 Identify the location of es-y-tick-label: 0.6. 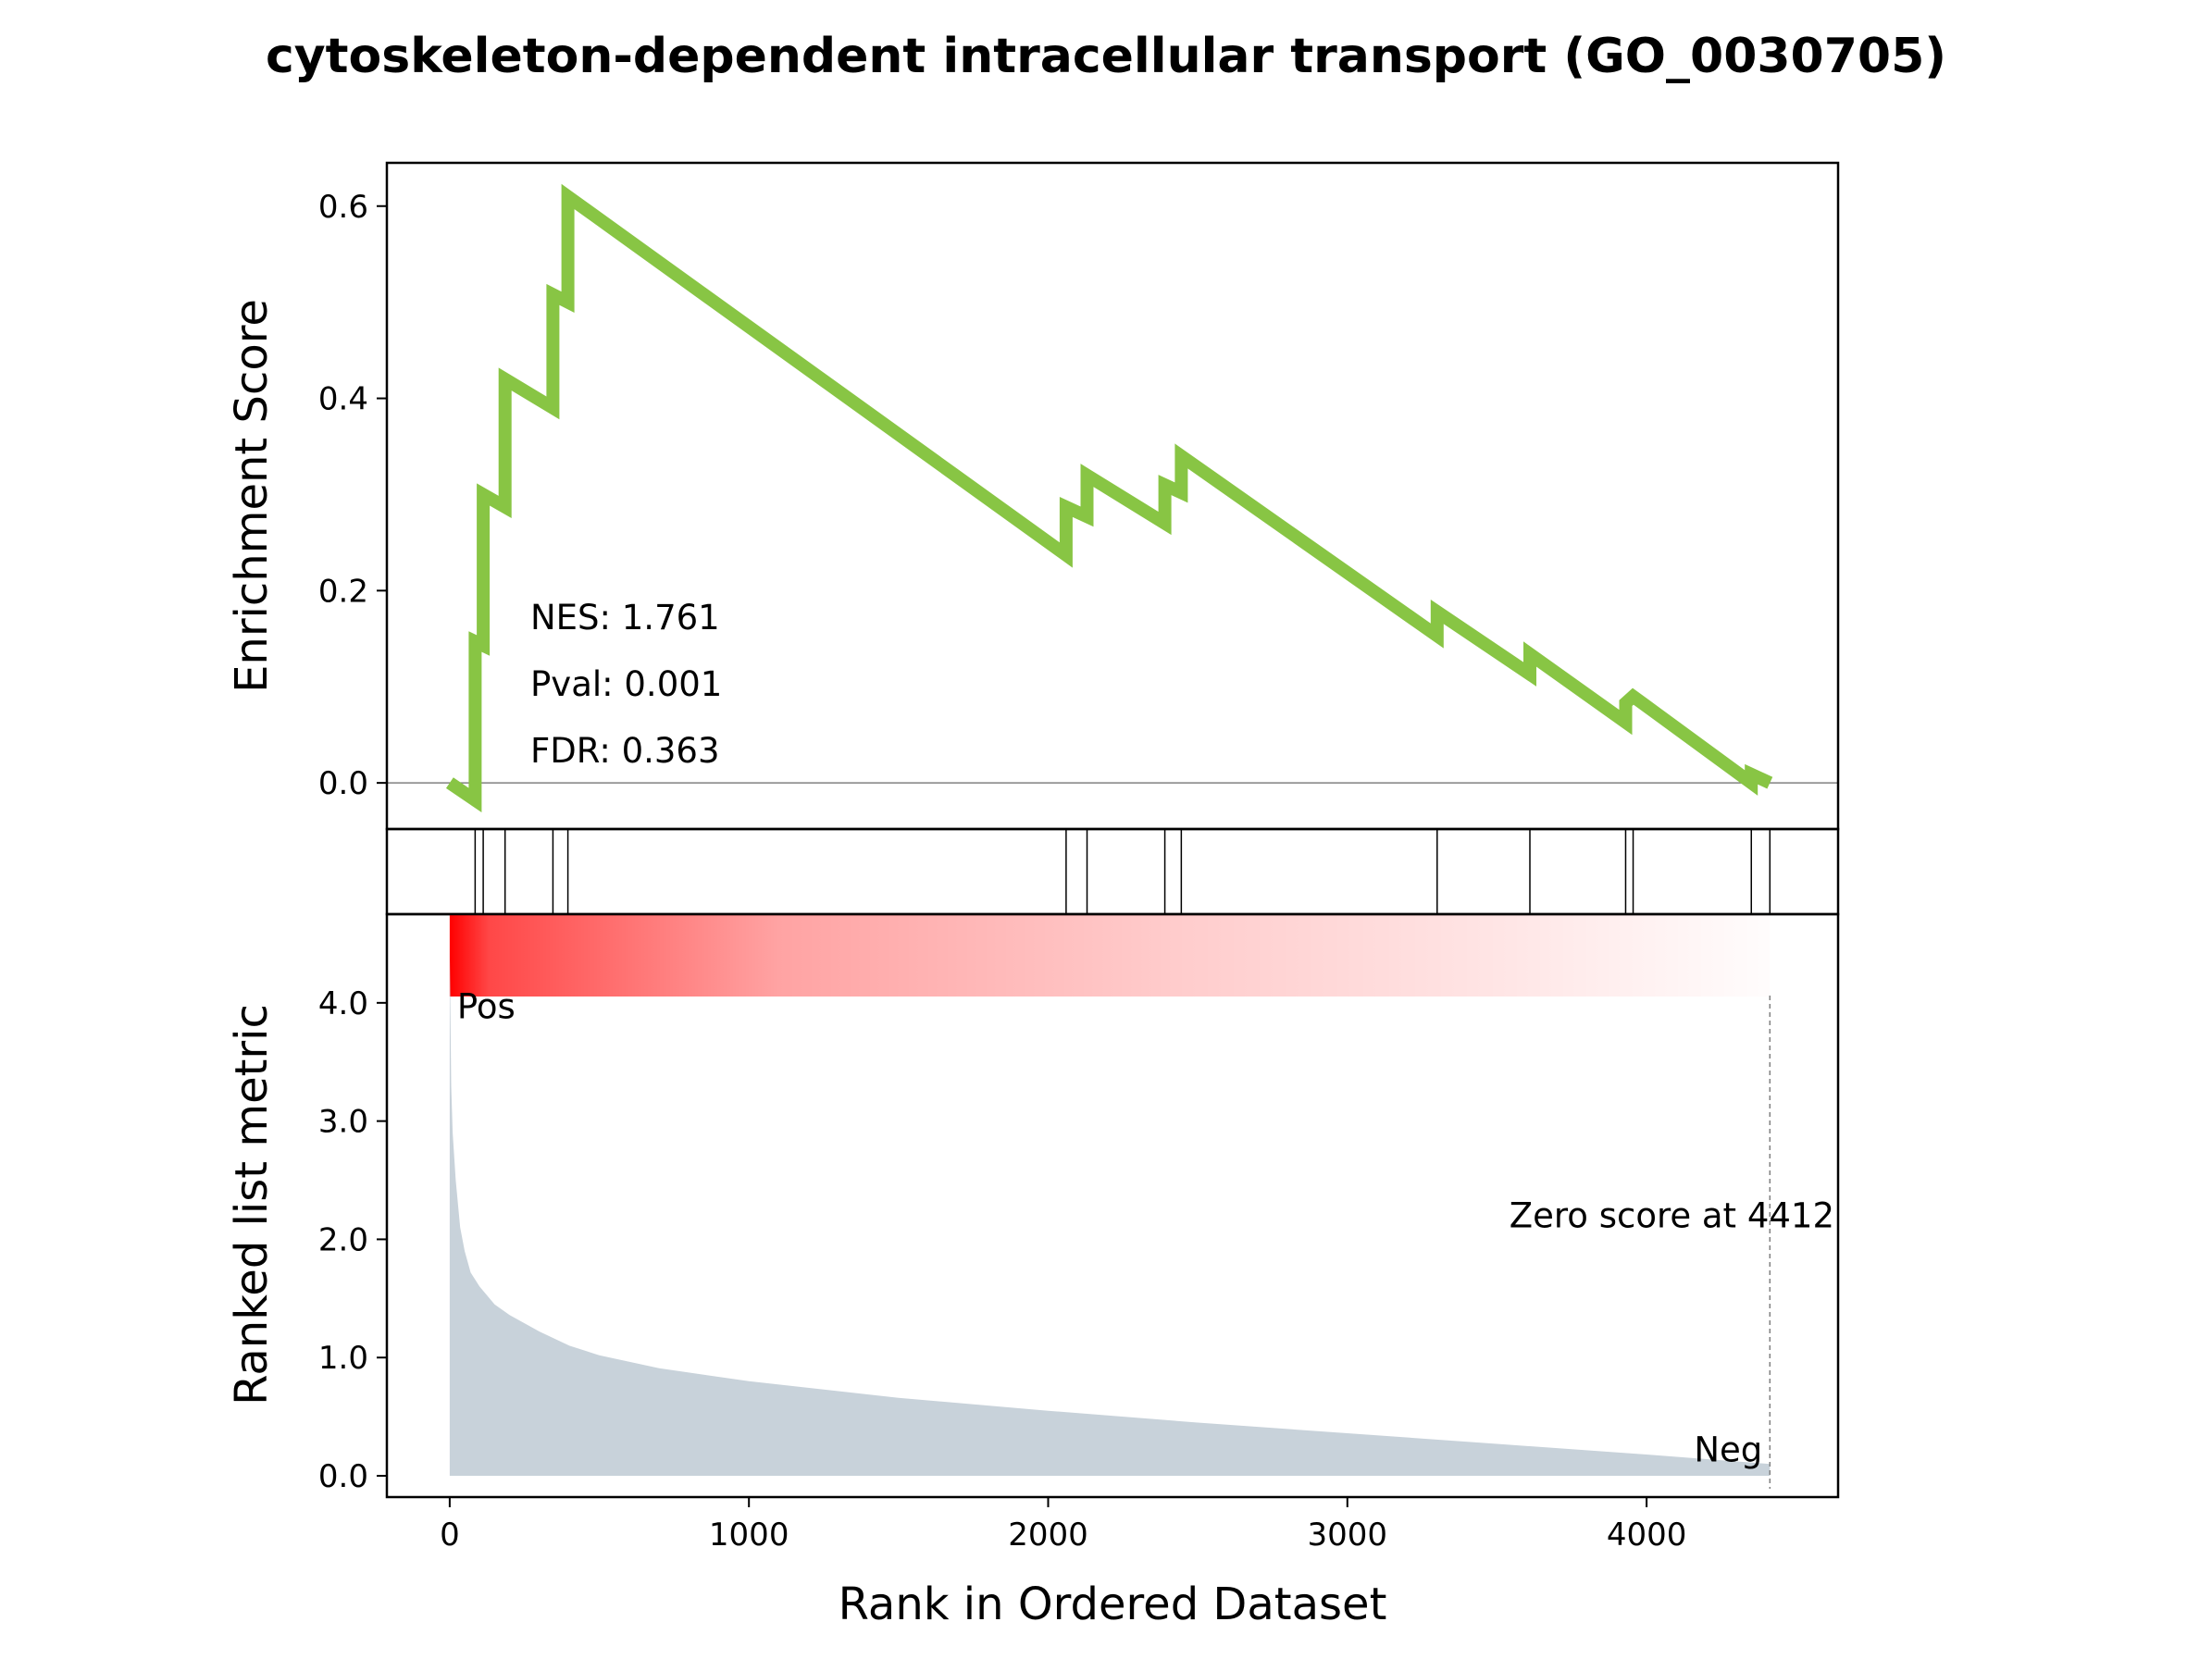
(343, 207).